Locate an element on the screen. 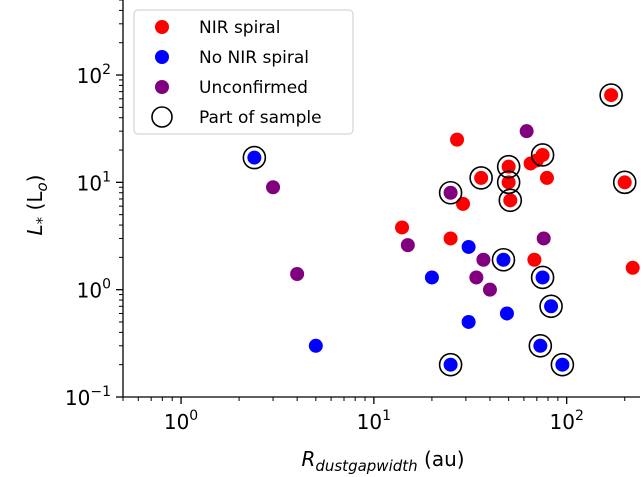  legend-marker-part-of-sample is located at coordinates (162, 117).